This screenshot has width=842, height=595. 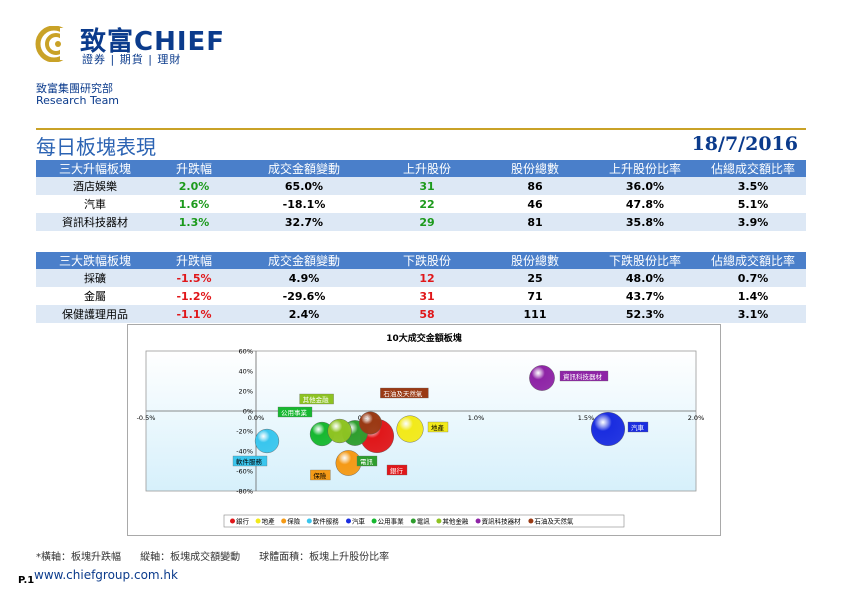 What do you see at coordinates (391, 521) in the screenshot?
I see `legend-entry: 公用事業` at bounding box center [391, 521].